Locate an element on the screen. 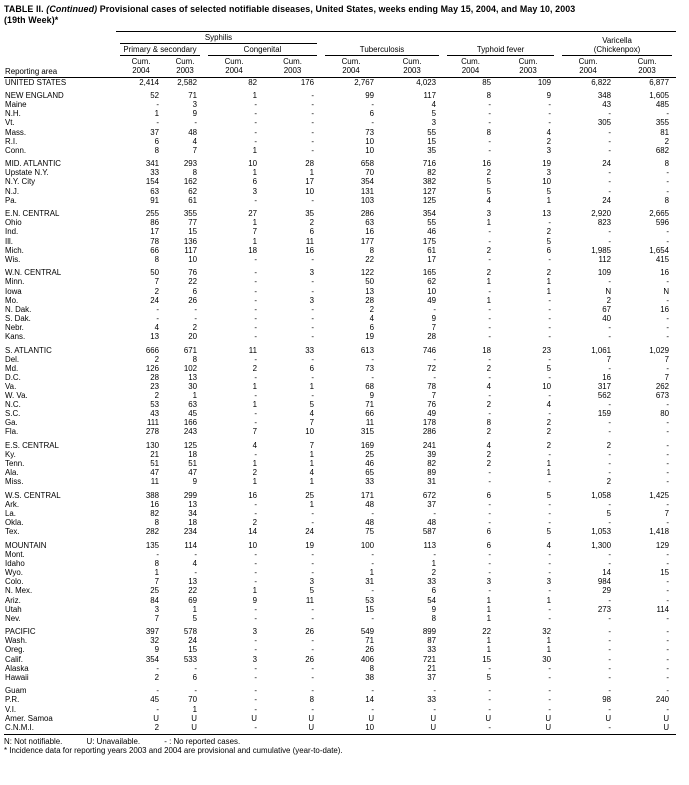 Image resolution: width=689 pixels, height=785 pixels. value-cell: 19 is located at coordinates (370, 336).